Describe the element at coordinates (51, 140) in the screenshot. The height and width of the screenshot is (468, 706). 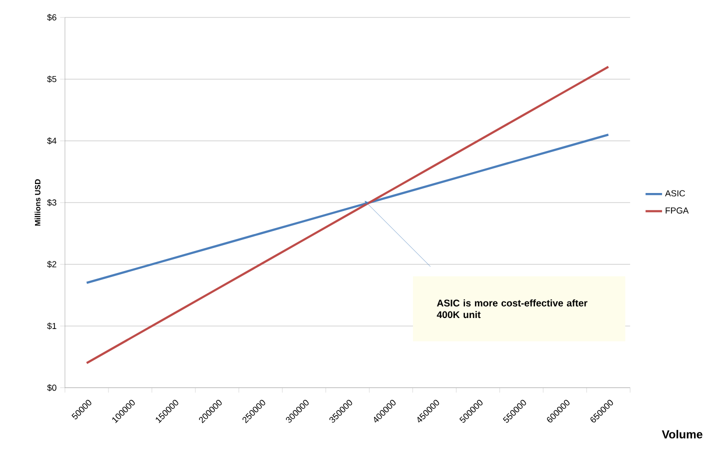
I see `y-tick-label: $4` at that location.